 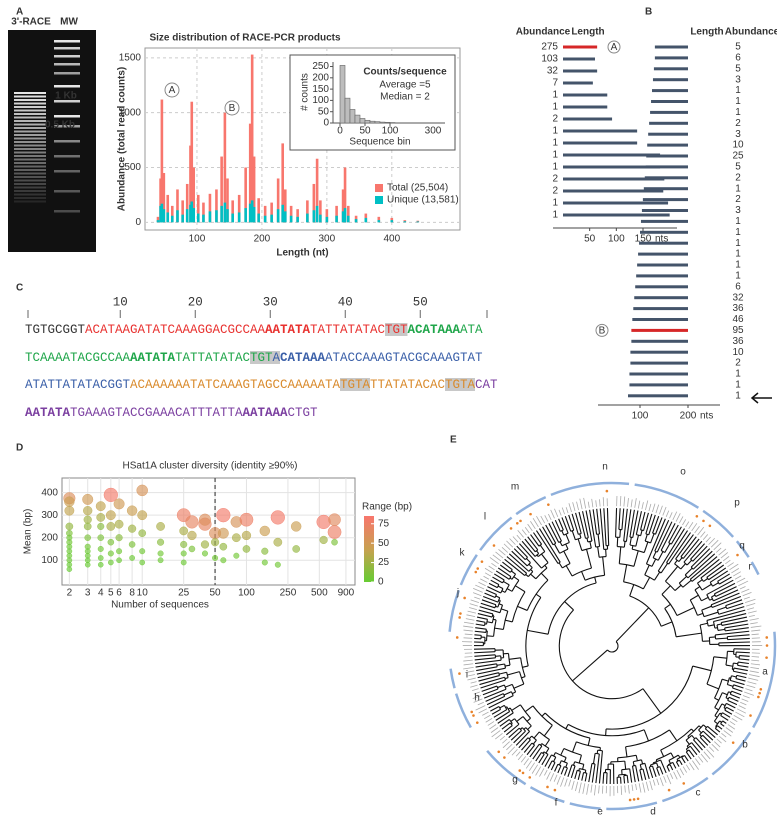 What do you see at coordinates (276, 357) in the screenshot?
I see `motif-highlight` at bounding box center [276, 357].